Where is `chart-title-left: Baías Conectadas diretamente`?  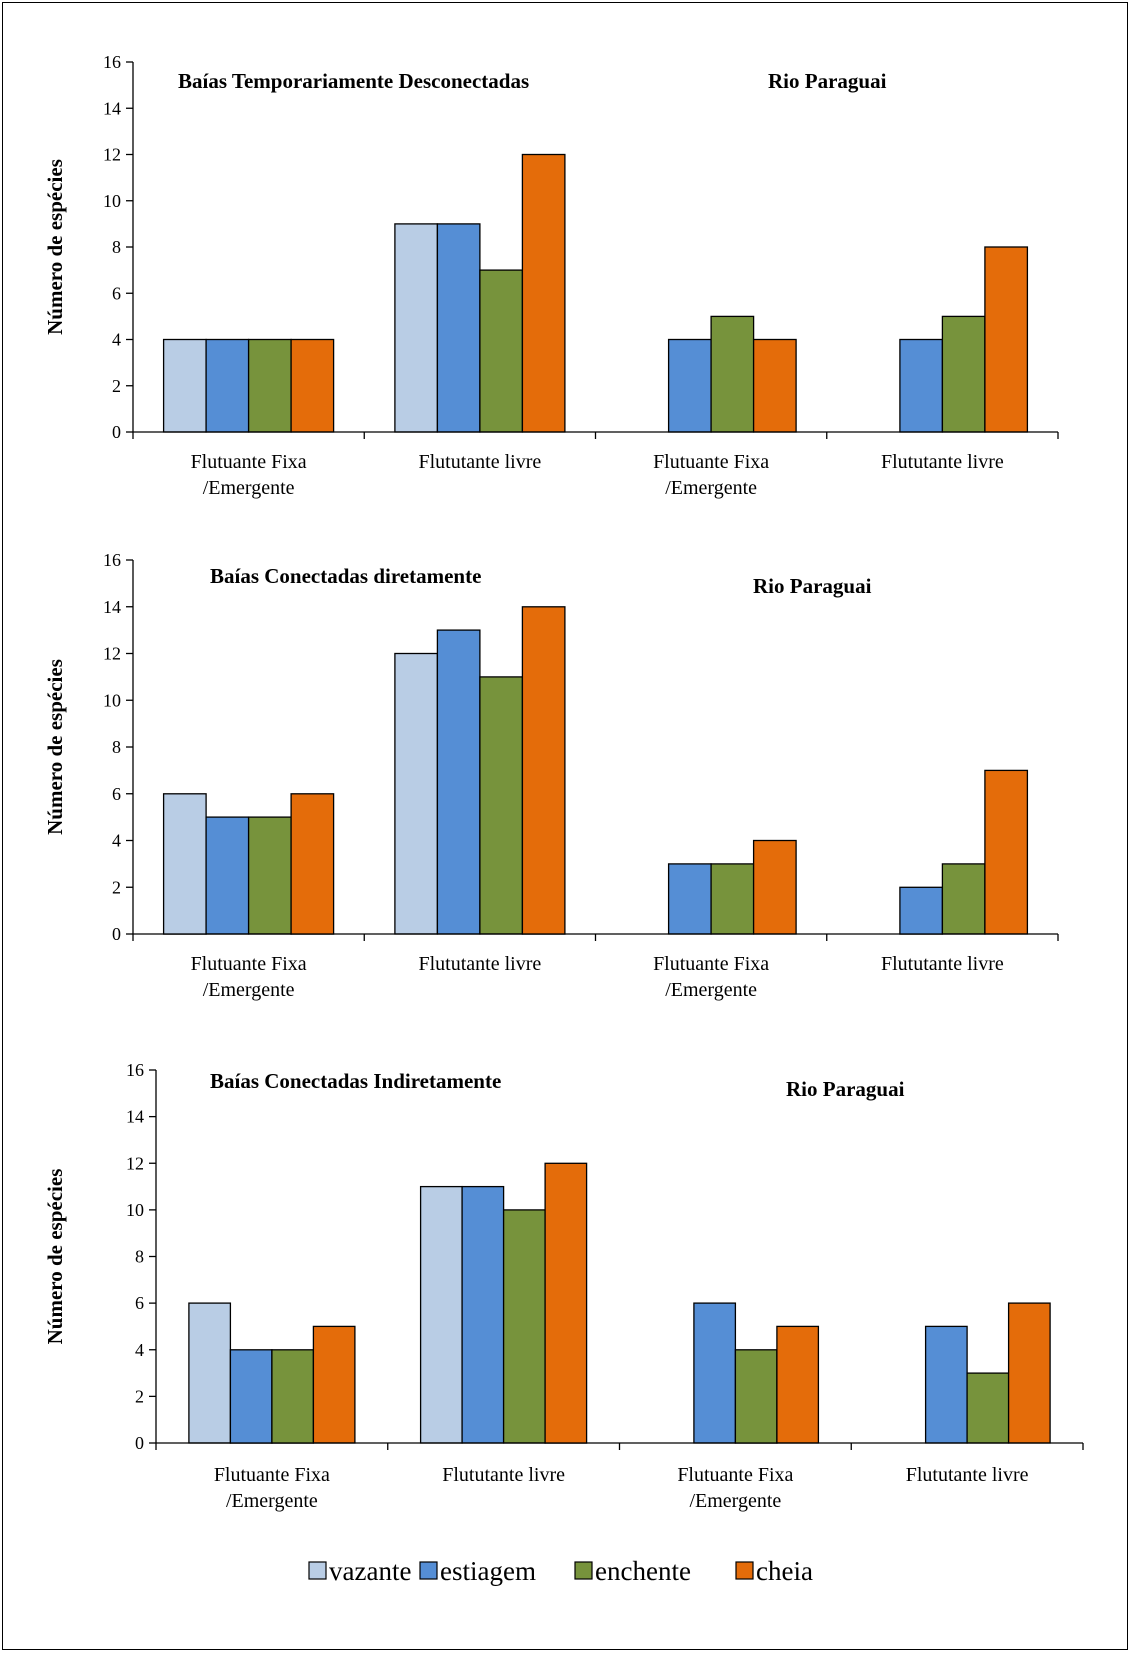 chart-title-left: Baías Conectadas diretamente is located at coordinates (345, 576).